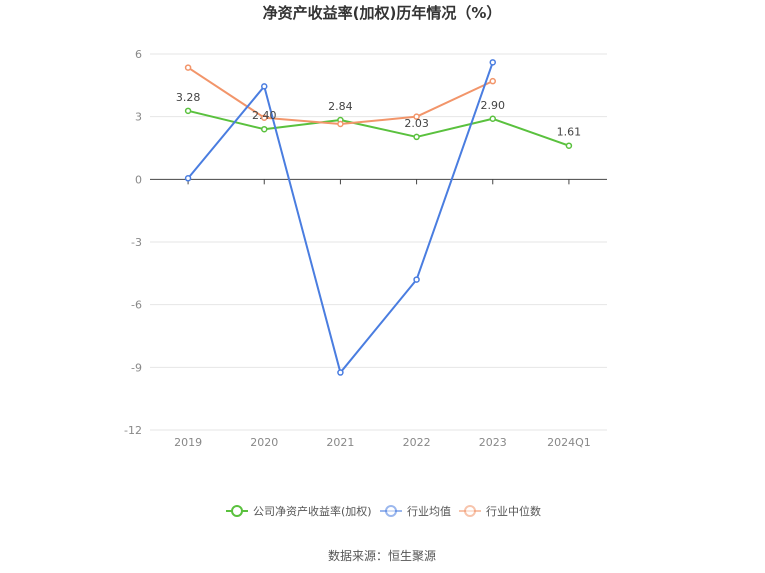 This screenshot has width=765, height=573. I want to click on data-label: 2.03, so click(416, 123).